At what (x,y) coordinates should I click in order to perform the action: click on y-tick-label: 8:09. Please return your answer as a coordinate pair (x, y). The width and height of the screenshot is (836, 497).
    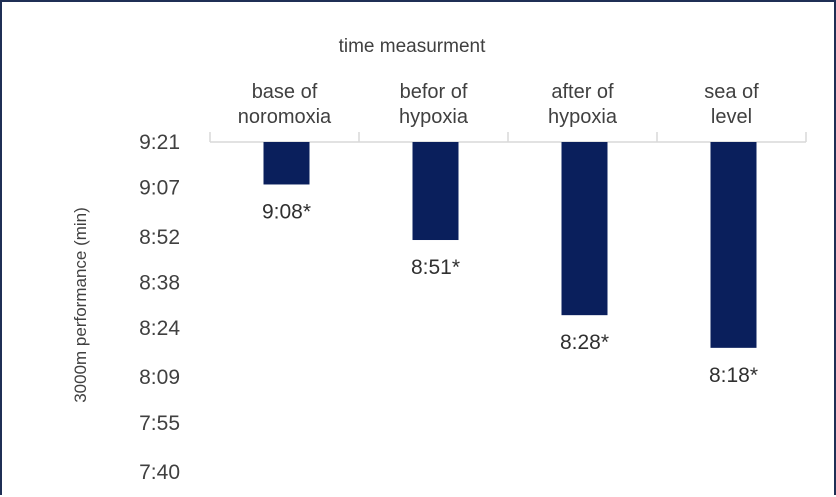
    Looking at the image, I should click on (159, 377).